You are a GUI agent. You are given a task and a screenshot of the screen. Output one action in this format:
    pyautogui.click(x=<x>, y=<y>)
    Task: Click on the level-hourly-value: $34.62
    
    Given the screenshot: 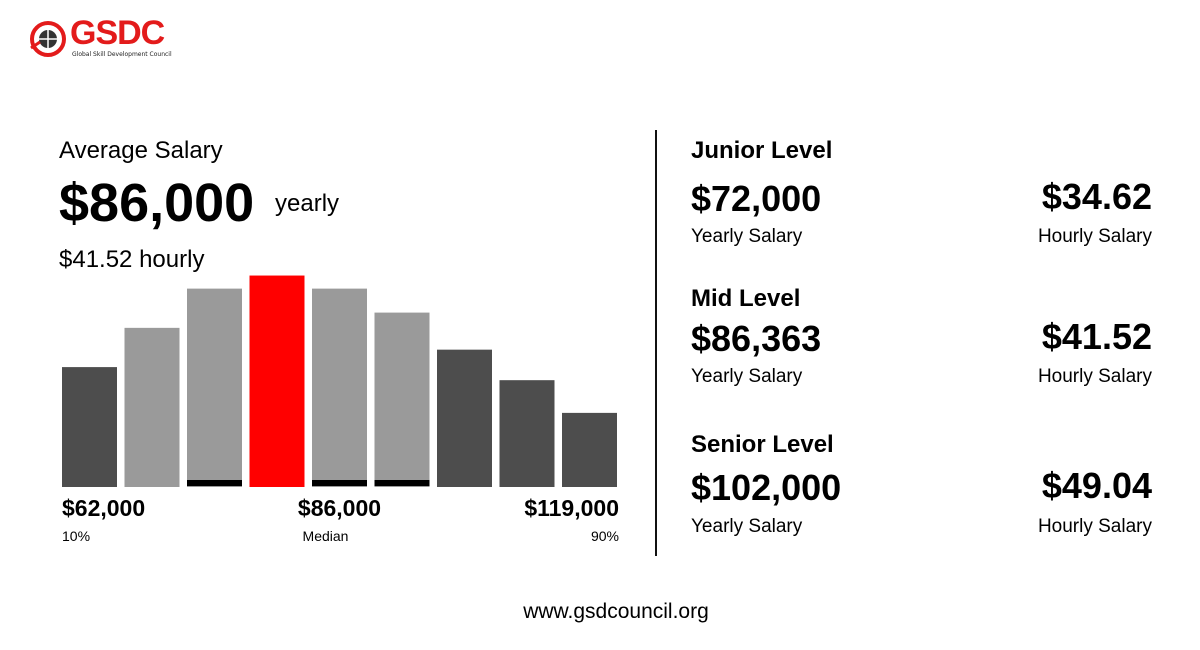 What is the action you would take?
    pyautogui.click(x=1096, y=196)
    